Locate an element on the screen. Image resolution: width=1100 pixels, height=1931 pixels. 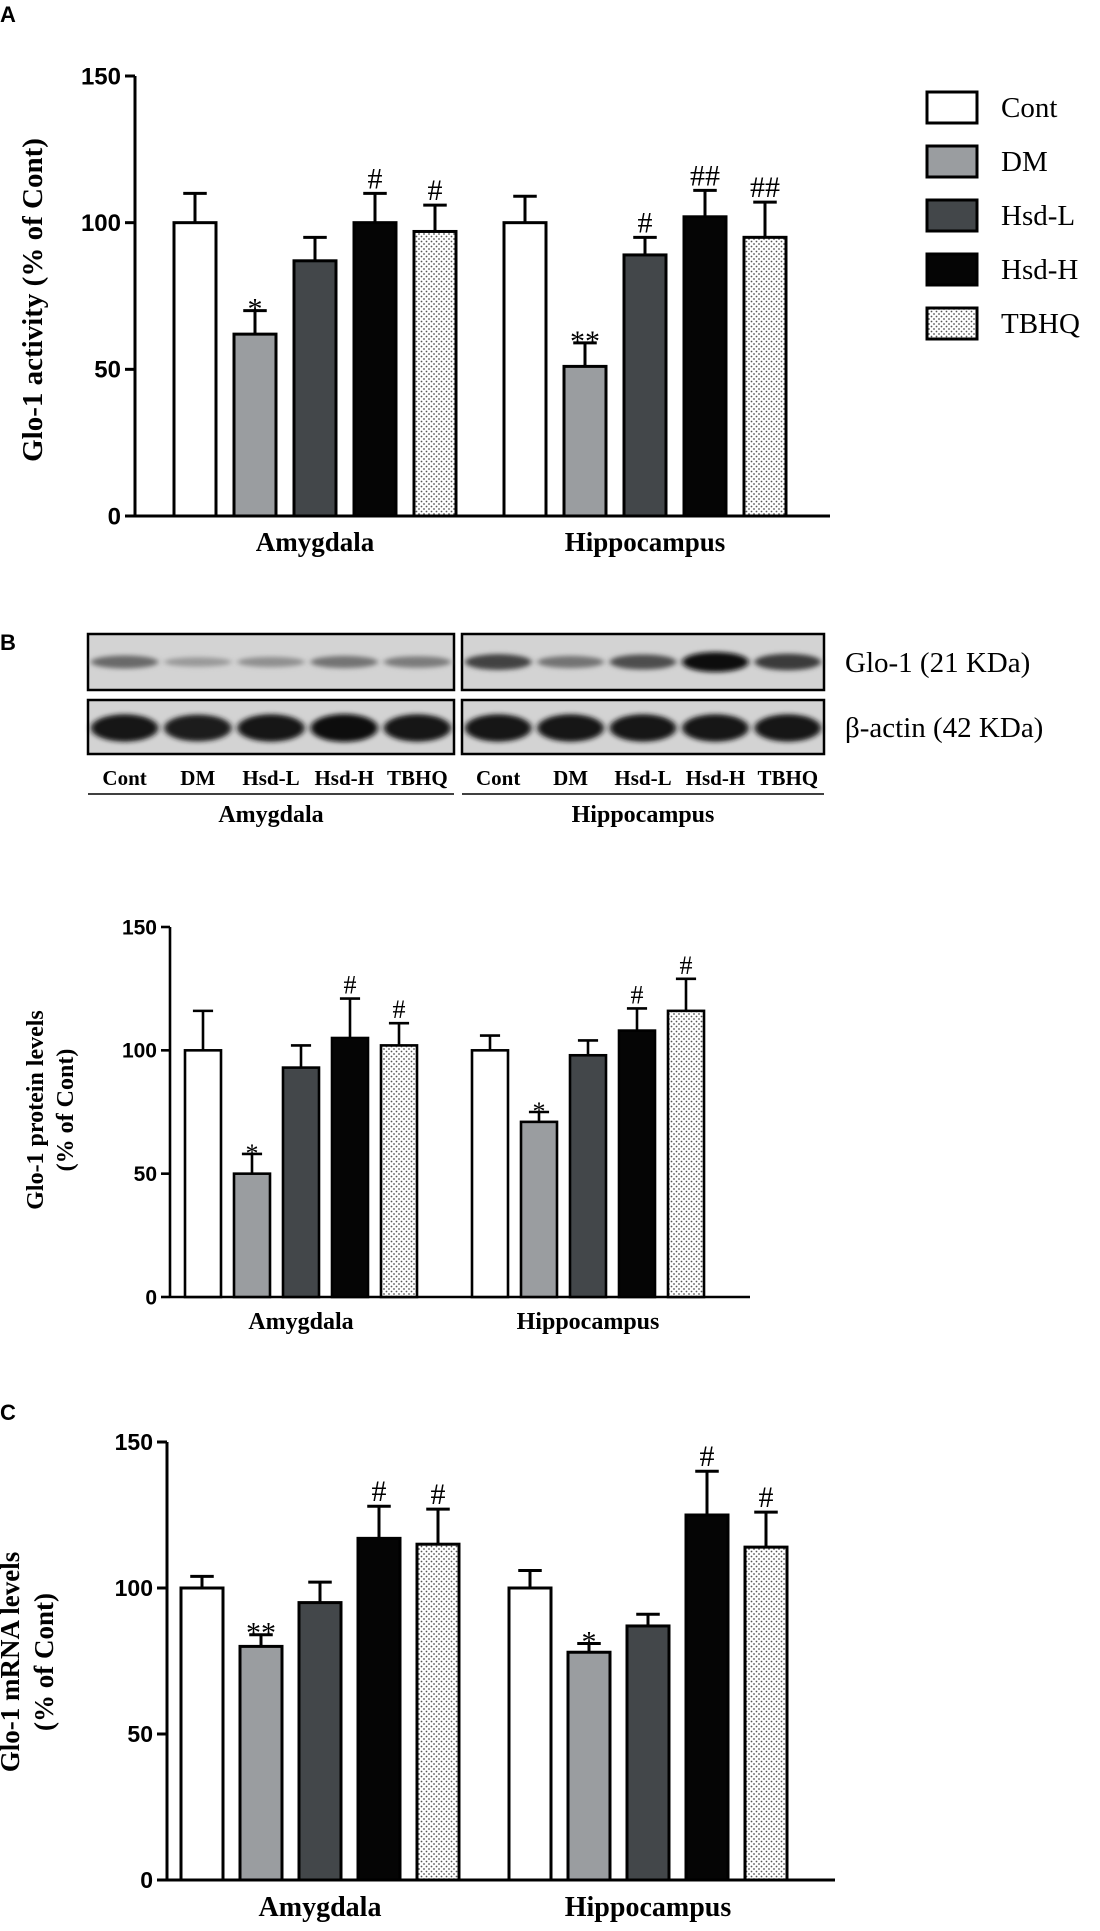
legend-label: Hsd-L is located at coordinates (1038, 216).